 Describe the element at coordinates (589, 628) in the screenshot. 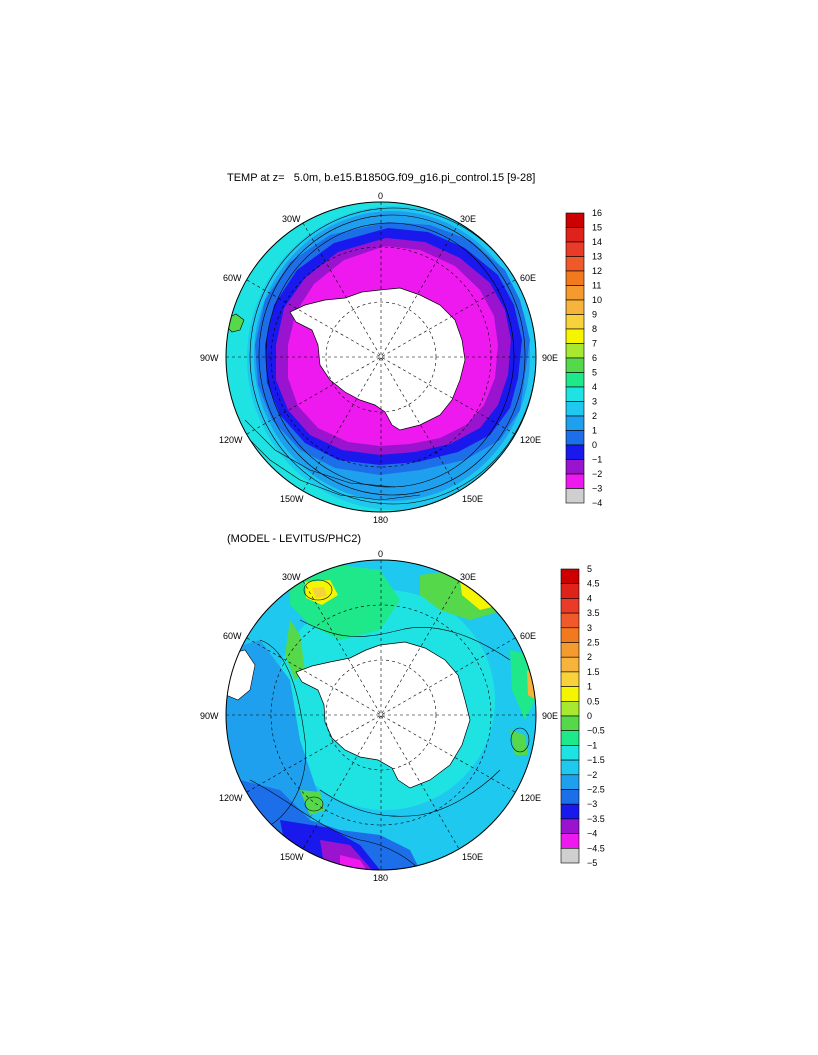

I see `bottom-colorbar-tick-label: 3` at that location.